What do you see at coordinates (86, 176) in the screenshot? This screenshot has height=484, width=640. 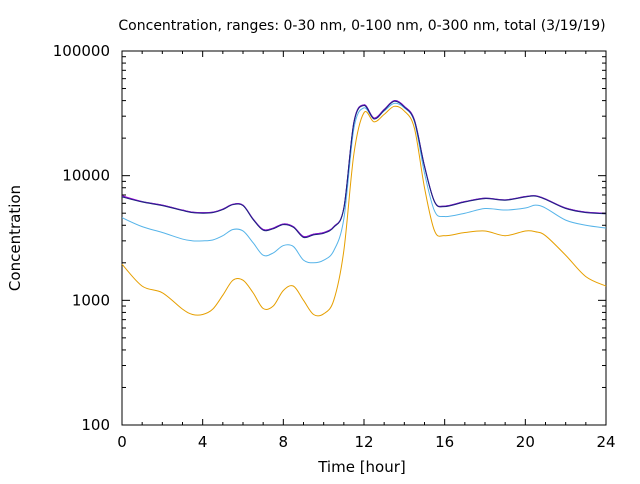 I see `y-tick-label: 10000` at bounding box center [86, 176].